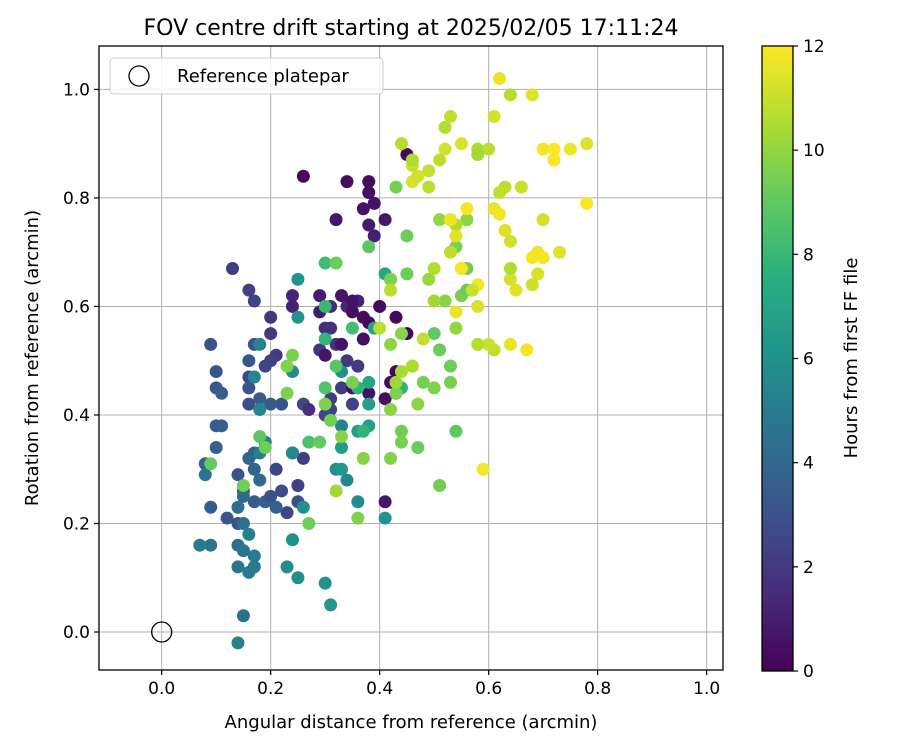 The height and width of the screenshot is (750, 900). Describe the element at coordinates (597, 689) in the screenshot. I see `x-tick-label: 0.8` at that location.